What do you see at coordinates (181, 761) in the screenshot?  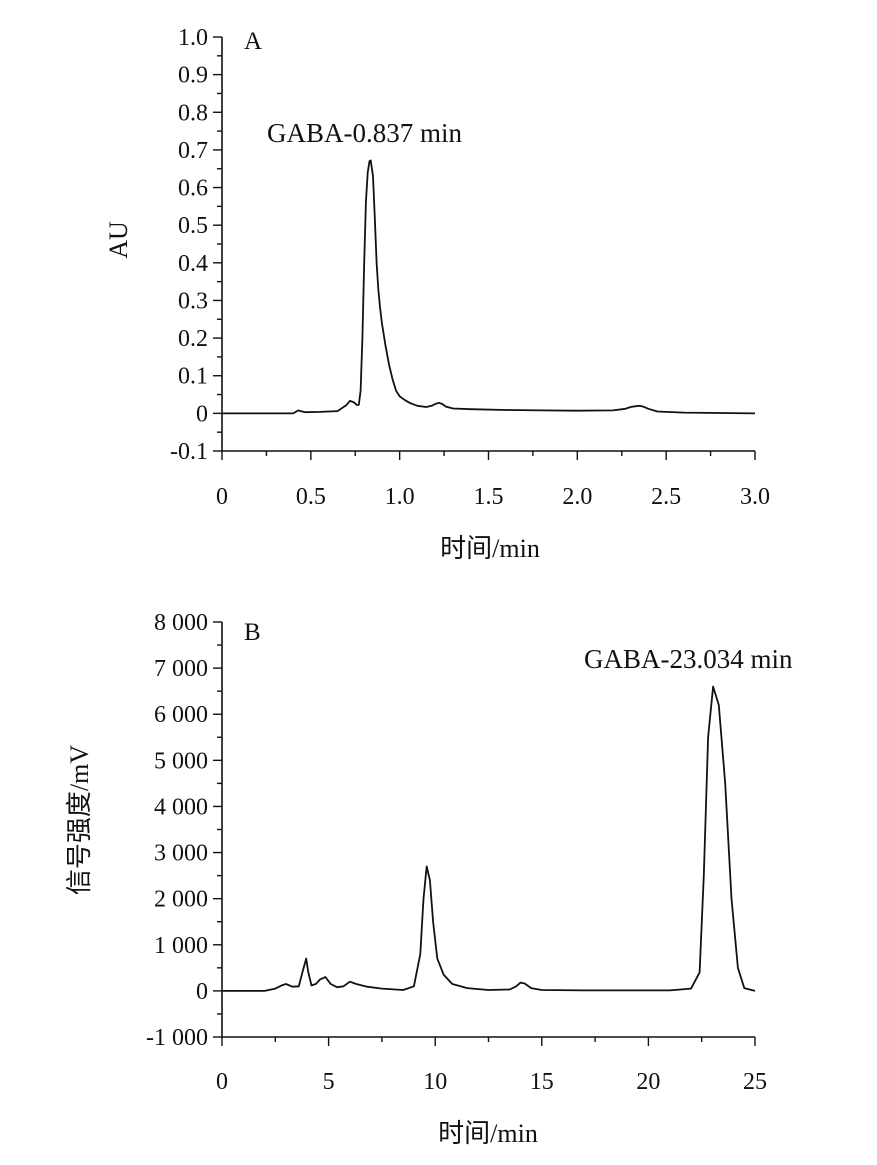 I see `y-tick-label: 5 000` at bounding box center [181, 761].